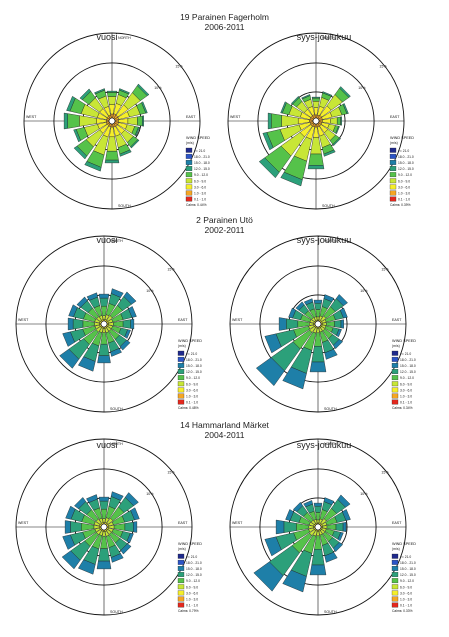 The height and width of the screenshot is (637, 449). I want to click on legend-calms: Calms: 0.79%, so click(188, 611).